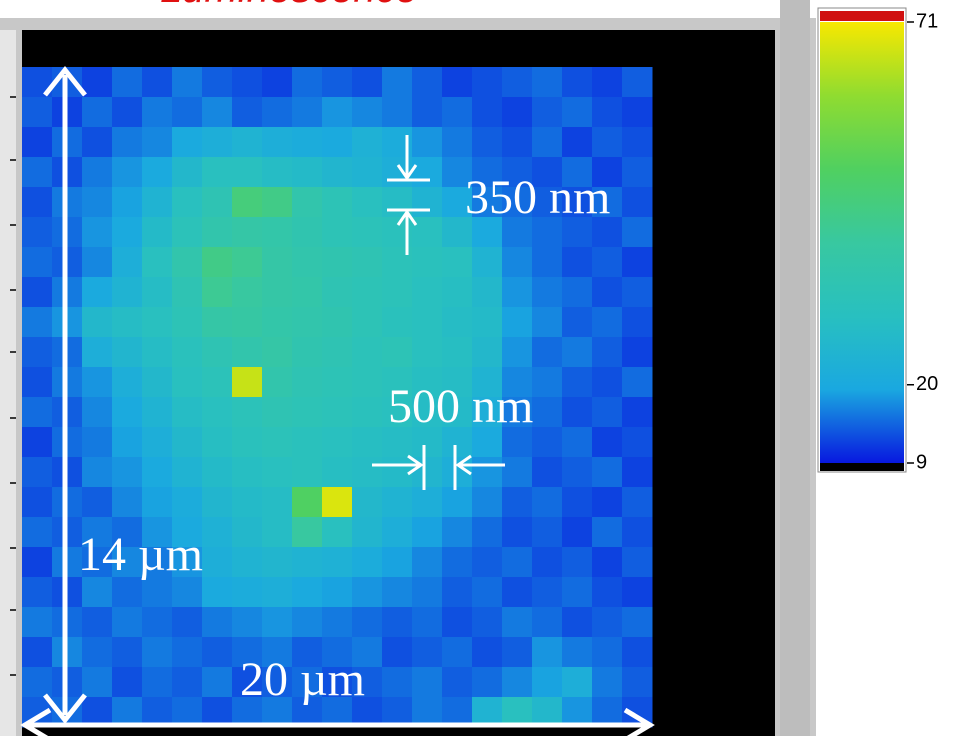 The width and height of the screenshot is (957, 736). I want to click on axis-ticks, so click(13, 386).